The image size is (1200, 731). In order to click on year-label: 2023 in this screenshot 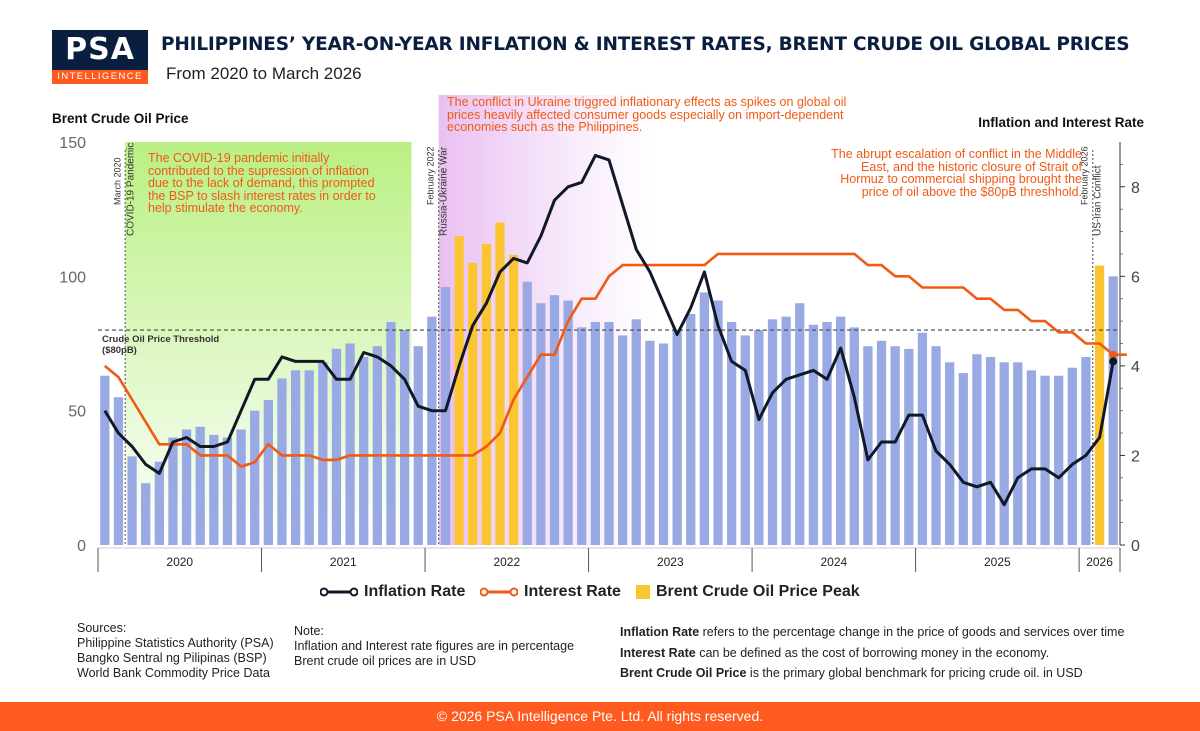, I will do `click(670, 562)`.